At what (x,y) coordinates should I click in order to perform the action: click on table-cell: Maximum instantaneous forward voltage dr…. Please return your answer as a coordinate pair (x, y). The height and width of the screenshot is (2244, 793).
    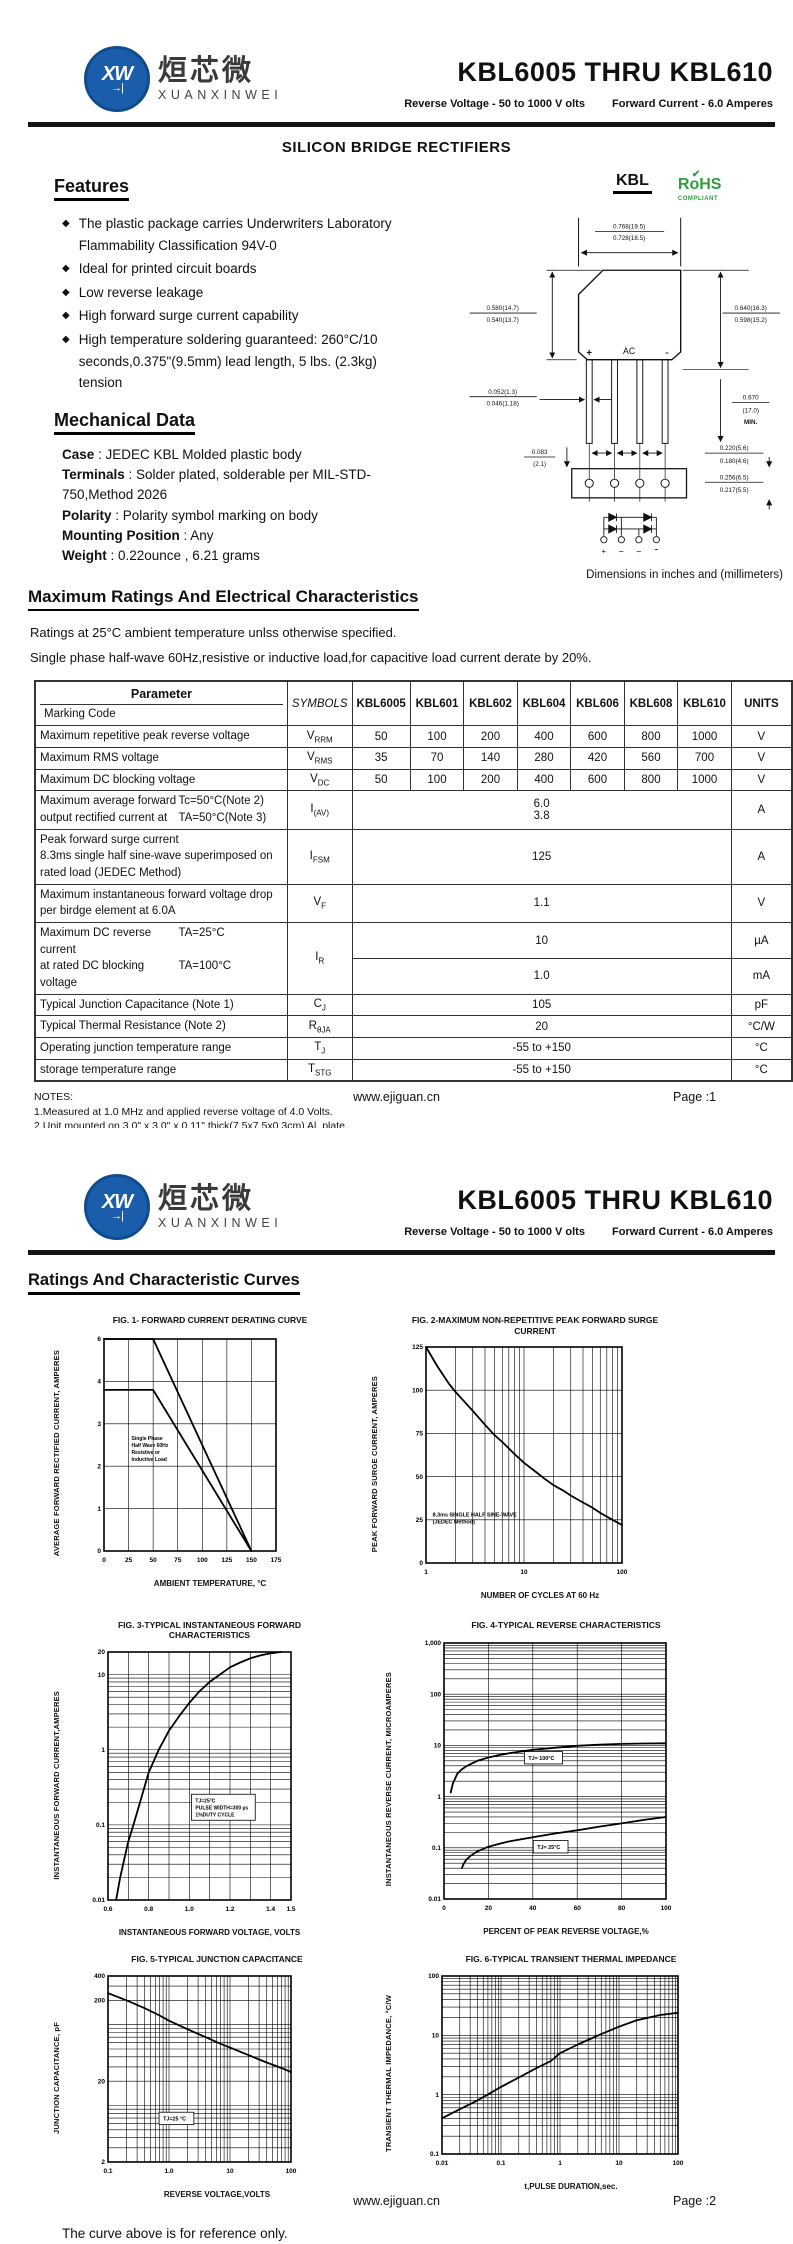
    Looking at the image, I should click on (161, 903).